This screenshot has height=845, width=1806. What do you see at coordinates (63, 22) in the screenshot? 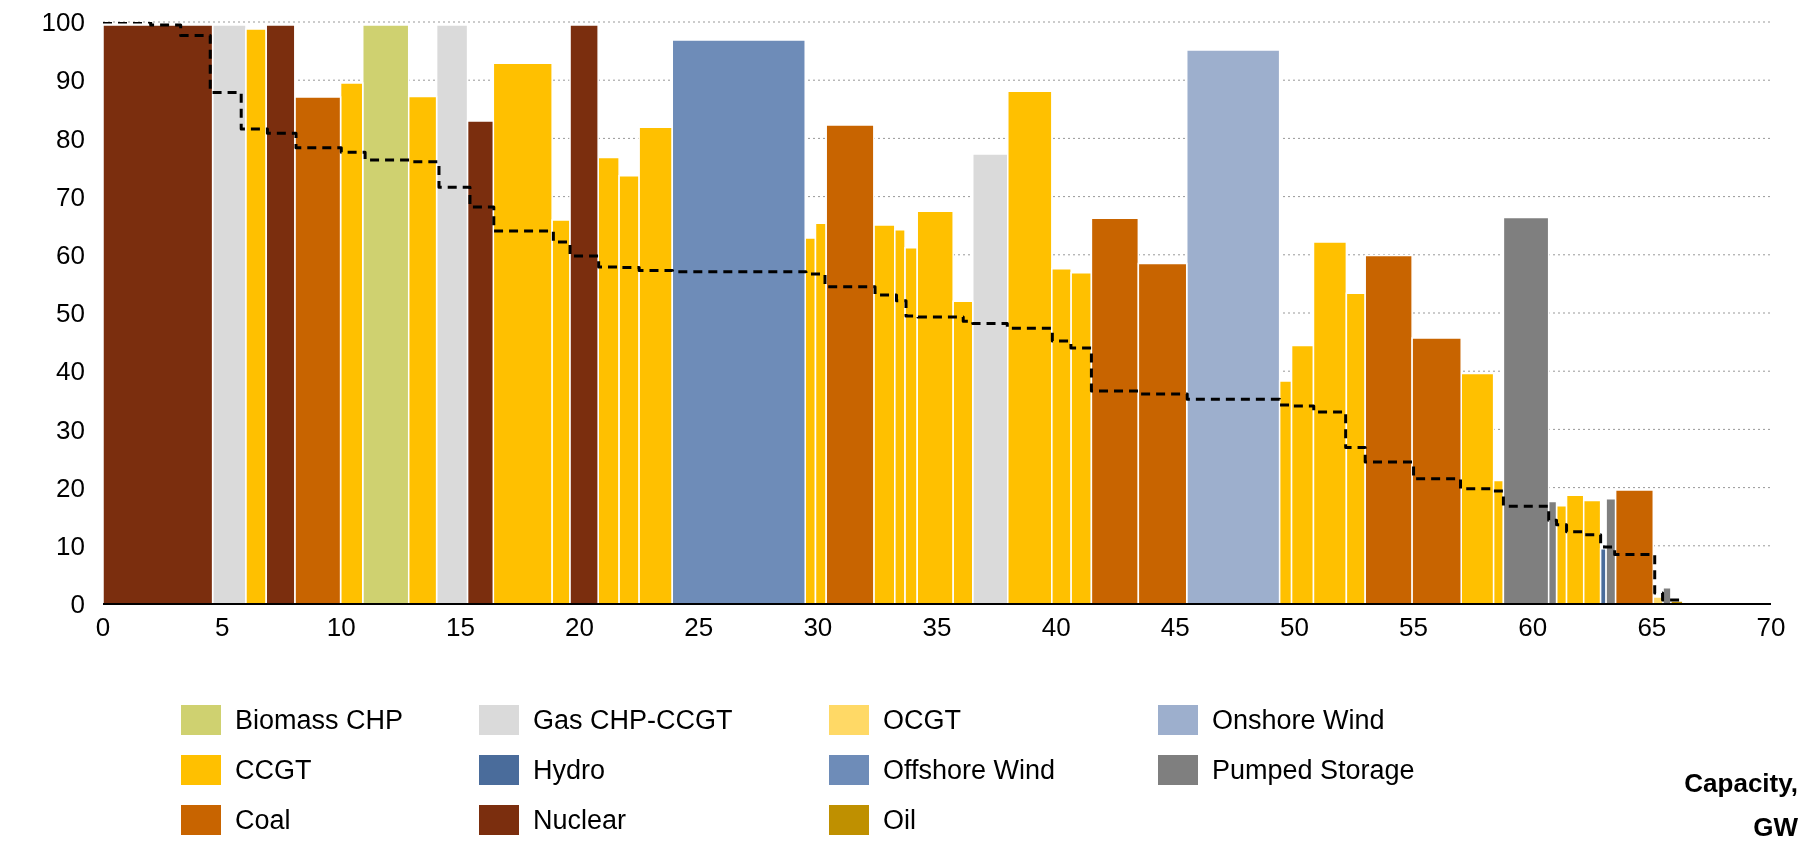
I see `y-tick-label: 100` at bounding box center [63, 22].